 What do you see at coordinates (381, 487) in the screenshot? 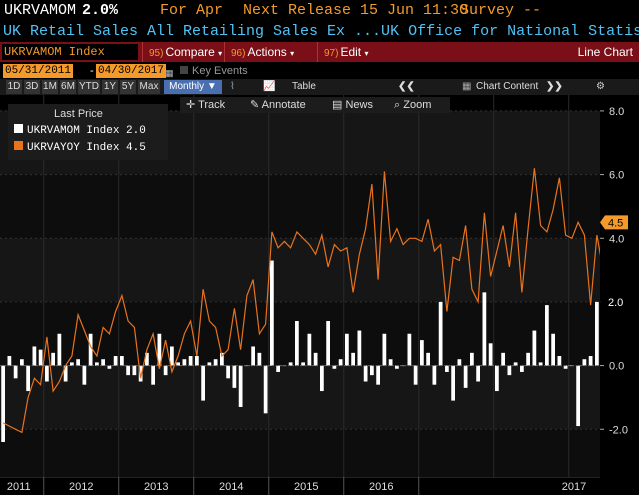
I see `x-tick-label: 2016` at bounding box center [381, 487].